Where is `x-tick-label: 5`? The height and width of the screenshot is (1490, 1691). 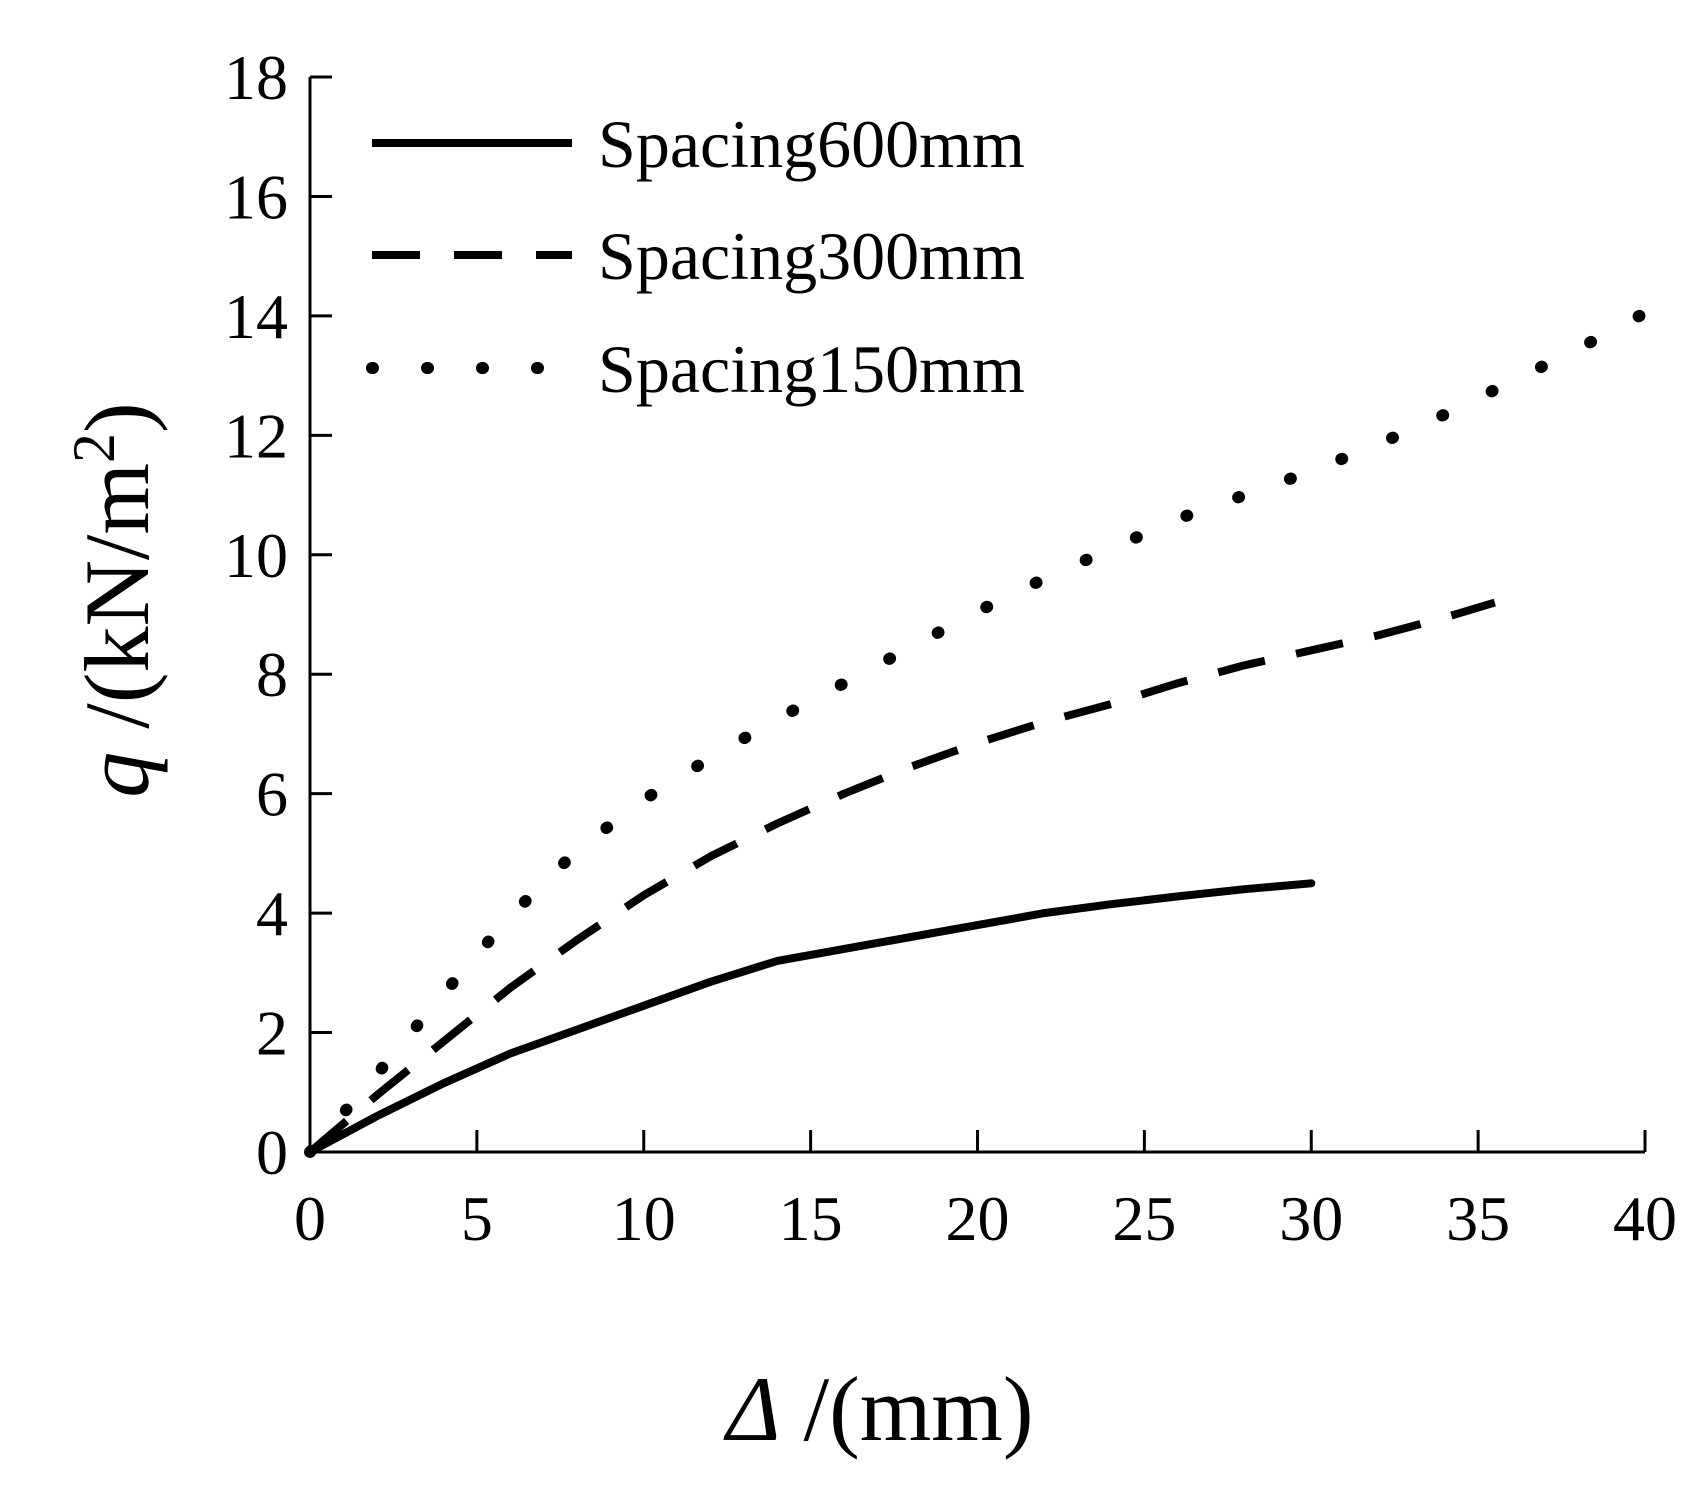
x-tick-label: 5 is located at coordinates (477, 1218).